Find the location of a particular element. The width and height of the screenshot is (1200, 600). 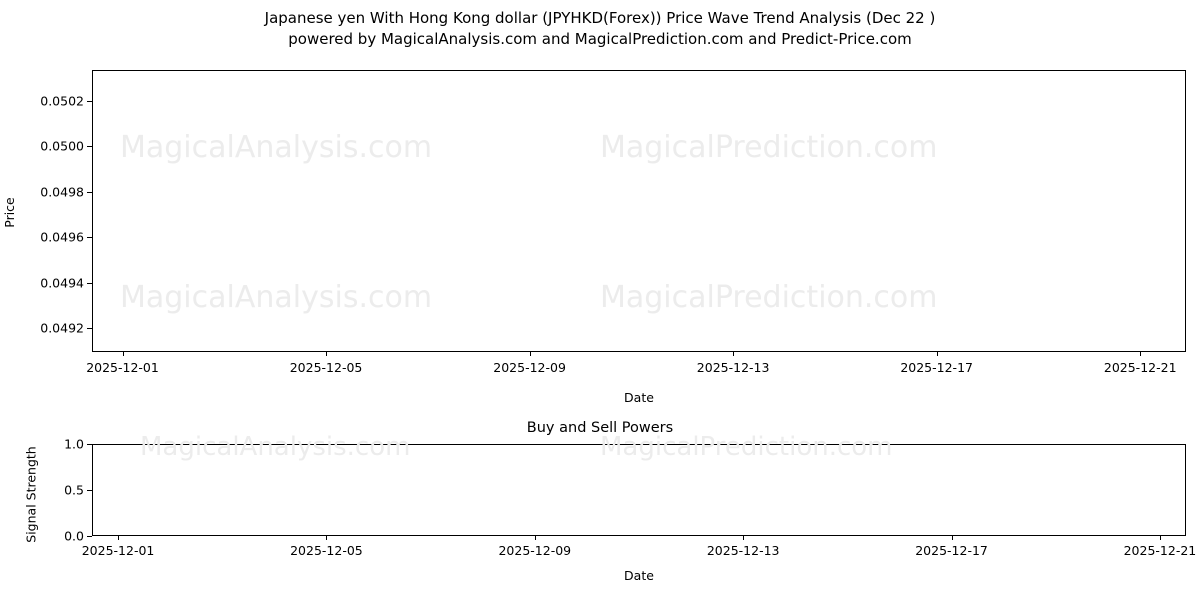

price-xtick-label: 2025-12-05 is located at coordinates (326, 367).